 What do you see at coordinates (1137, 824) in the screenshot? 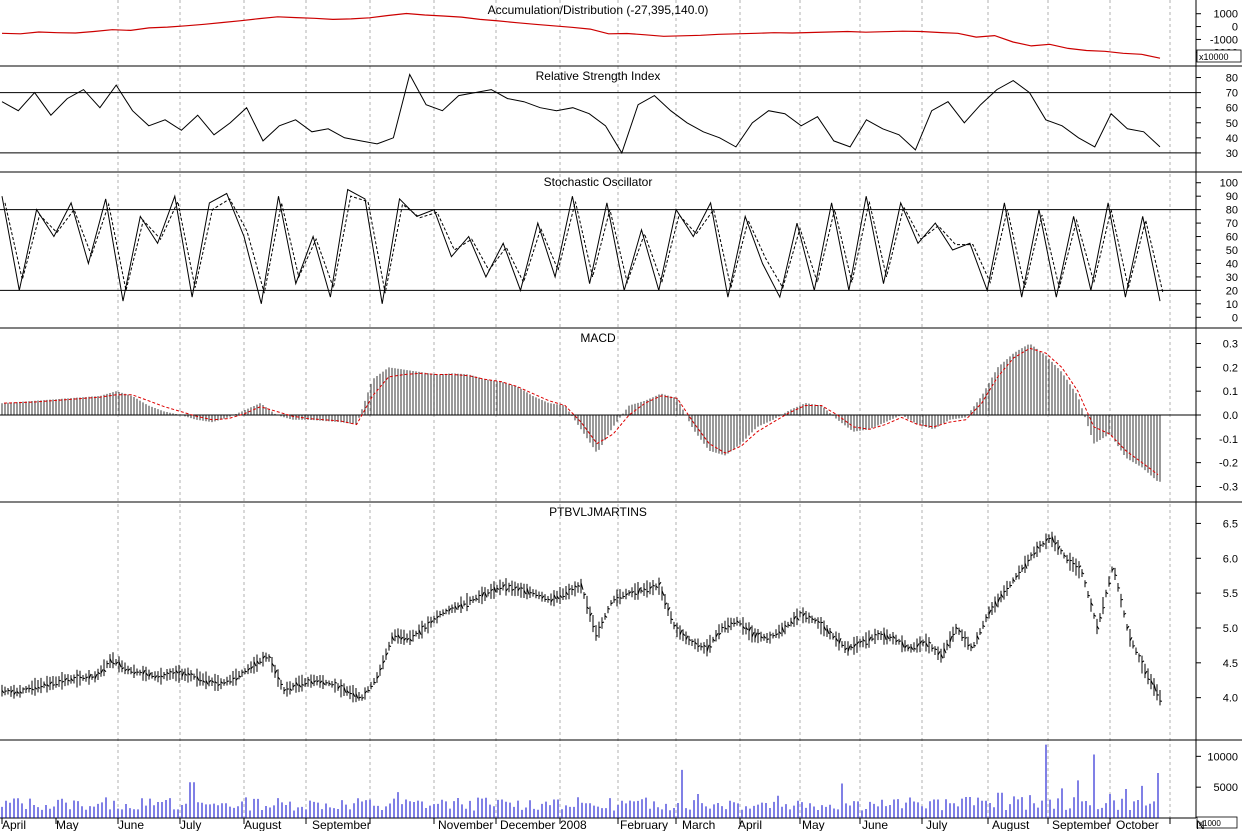
I see `x-tick-label: October` at bounding box center [1137, 824].